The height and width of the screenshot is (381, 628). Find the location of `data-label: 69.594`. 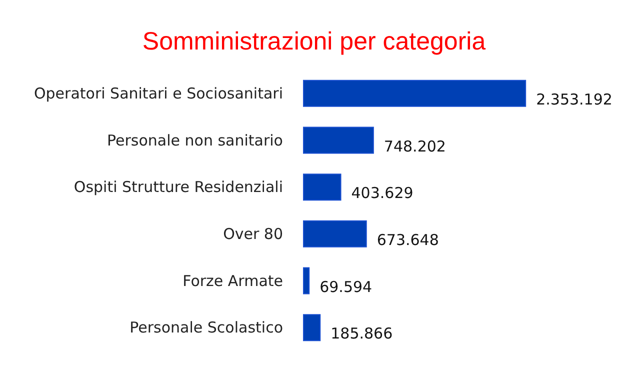

data-label: 69.594 is located at coordinates (346, 287).